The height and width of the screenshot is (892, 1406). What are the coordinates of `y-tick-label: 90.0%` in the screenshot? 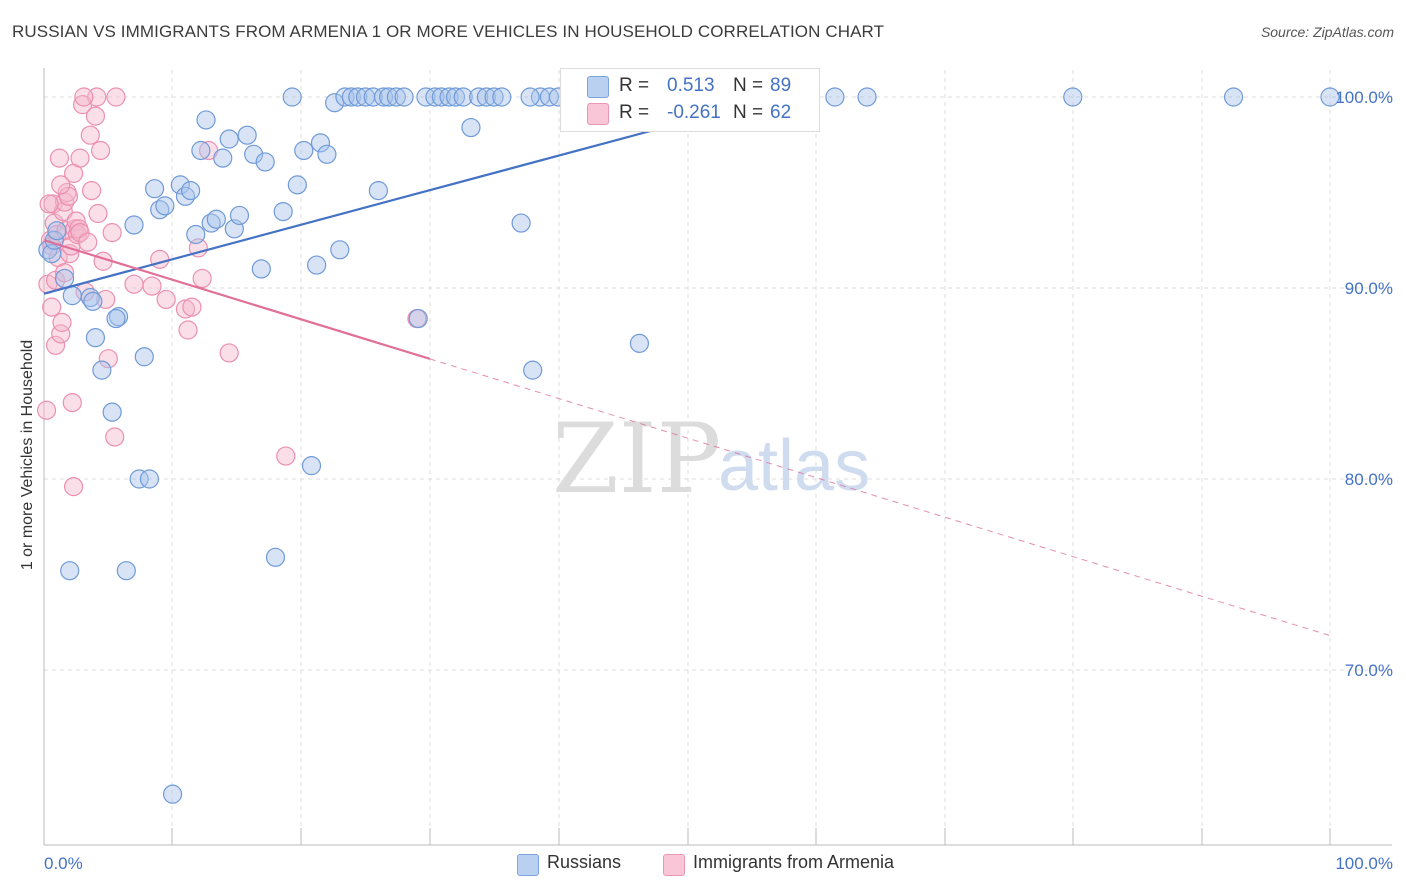 It's located at (1369, 288).